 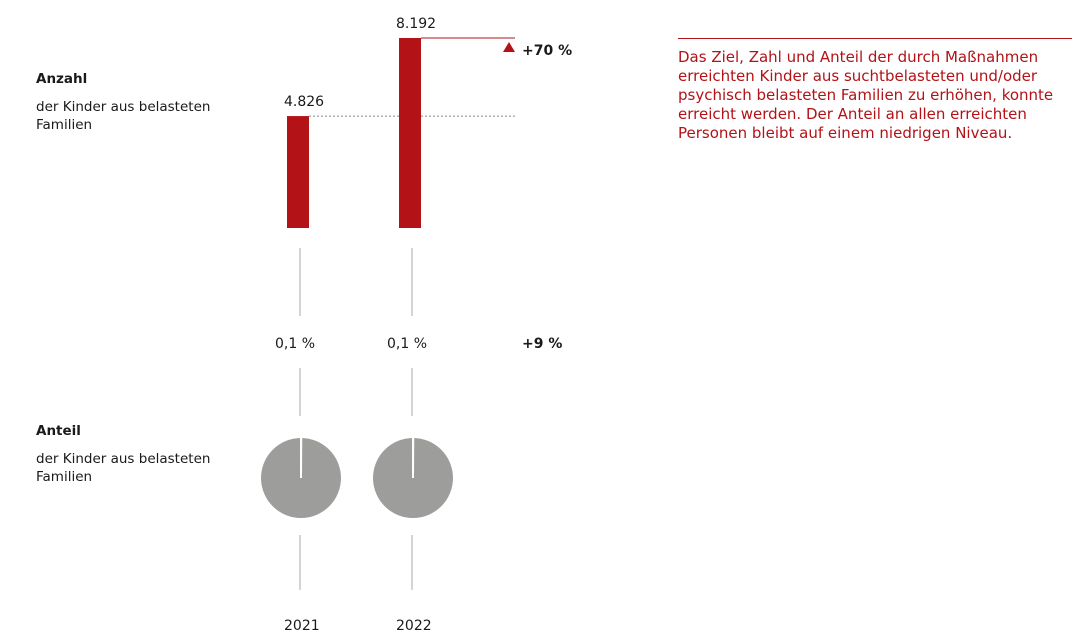 I want to click on change-label: +70 %, so click(x=547, y=51).